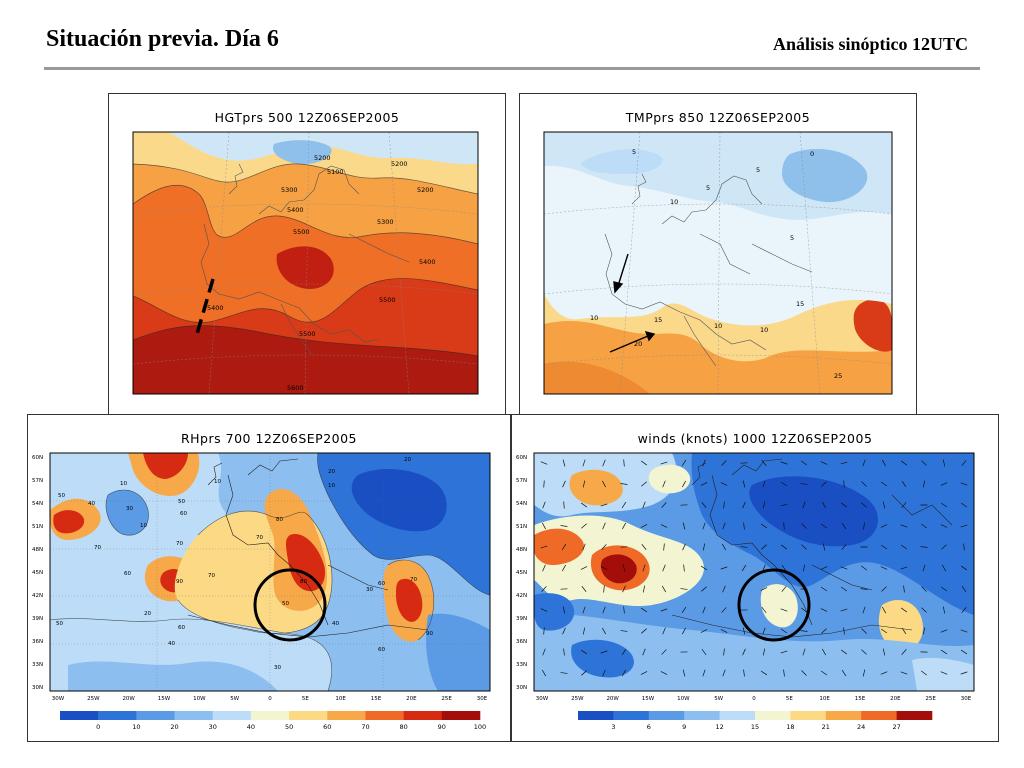 Image resolution: width=1024 pixels, height=768 pixels. I want to click on wind-fill-18-se, so click(900, 625).